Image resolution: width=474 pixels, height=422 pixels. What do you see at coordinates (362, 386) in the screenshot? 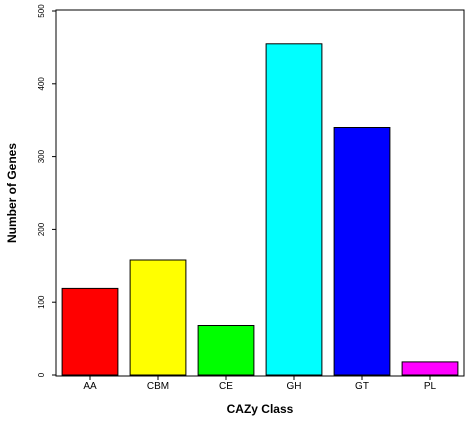
I see `x-tick-label-gt: GT` at bounding box center [362, 386].